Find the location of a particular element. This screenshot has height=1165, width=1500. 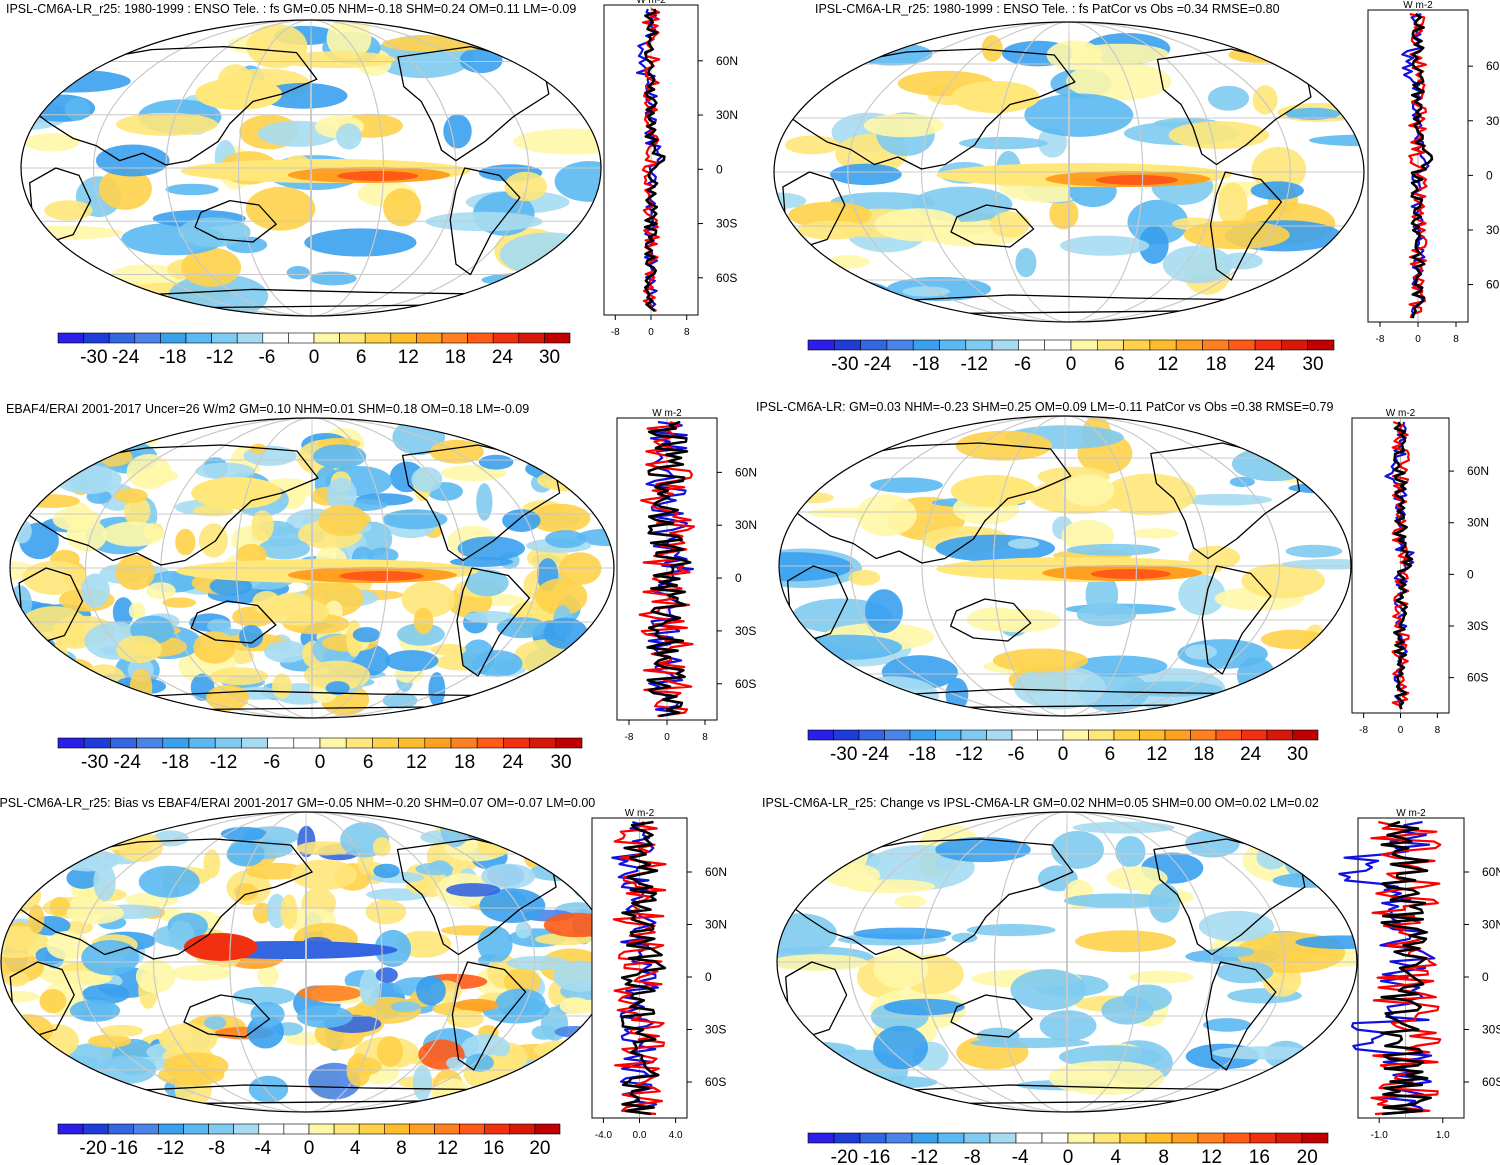

colorbar-tick-label: 4 is located at coordinates (355, 1148).